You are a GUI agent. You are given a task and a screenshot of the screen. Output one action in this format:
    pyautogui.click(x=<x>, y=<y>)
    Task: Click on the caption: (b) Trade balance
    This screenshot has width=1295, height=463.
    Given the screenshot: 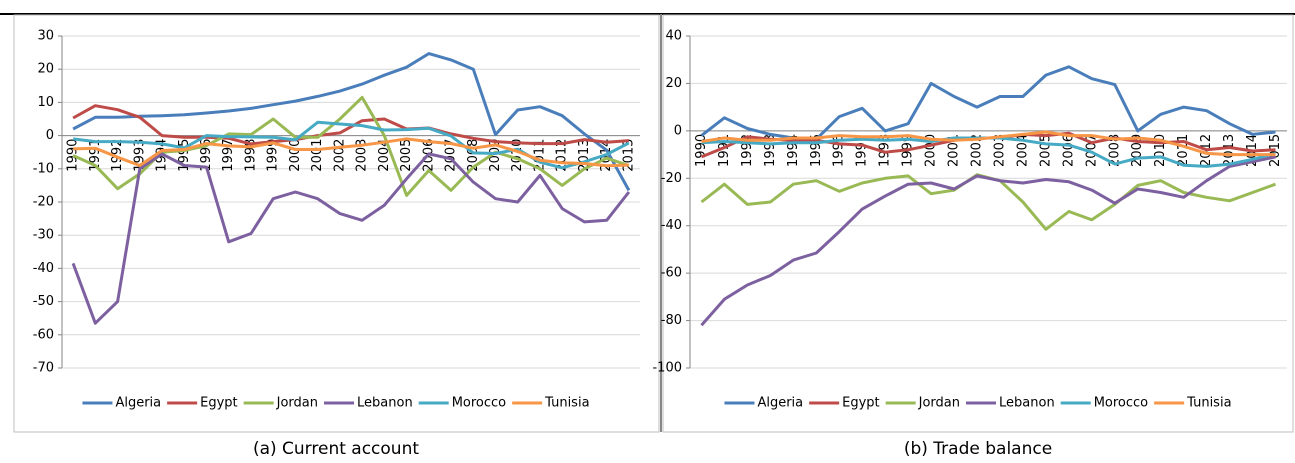 What is the action you would take?
    pyautogui.click(x=978, y=449)
    